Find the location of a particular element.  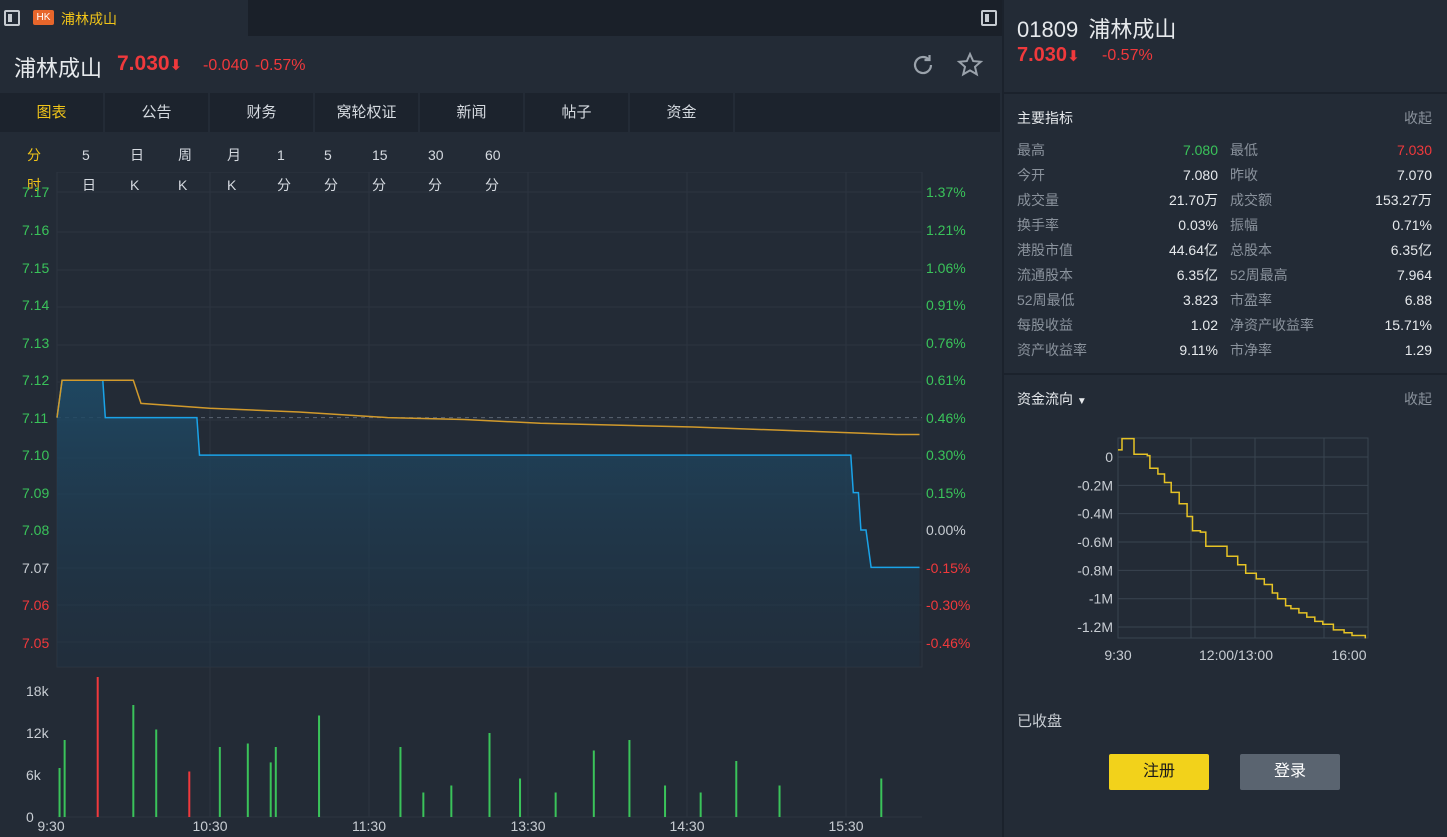

indicators-collapse-button: 收起 is located at coordinates (1418, 118).